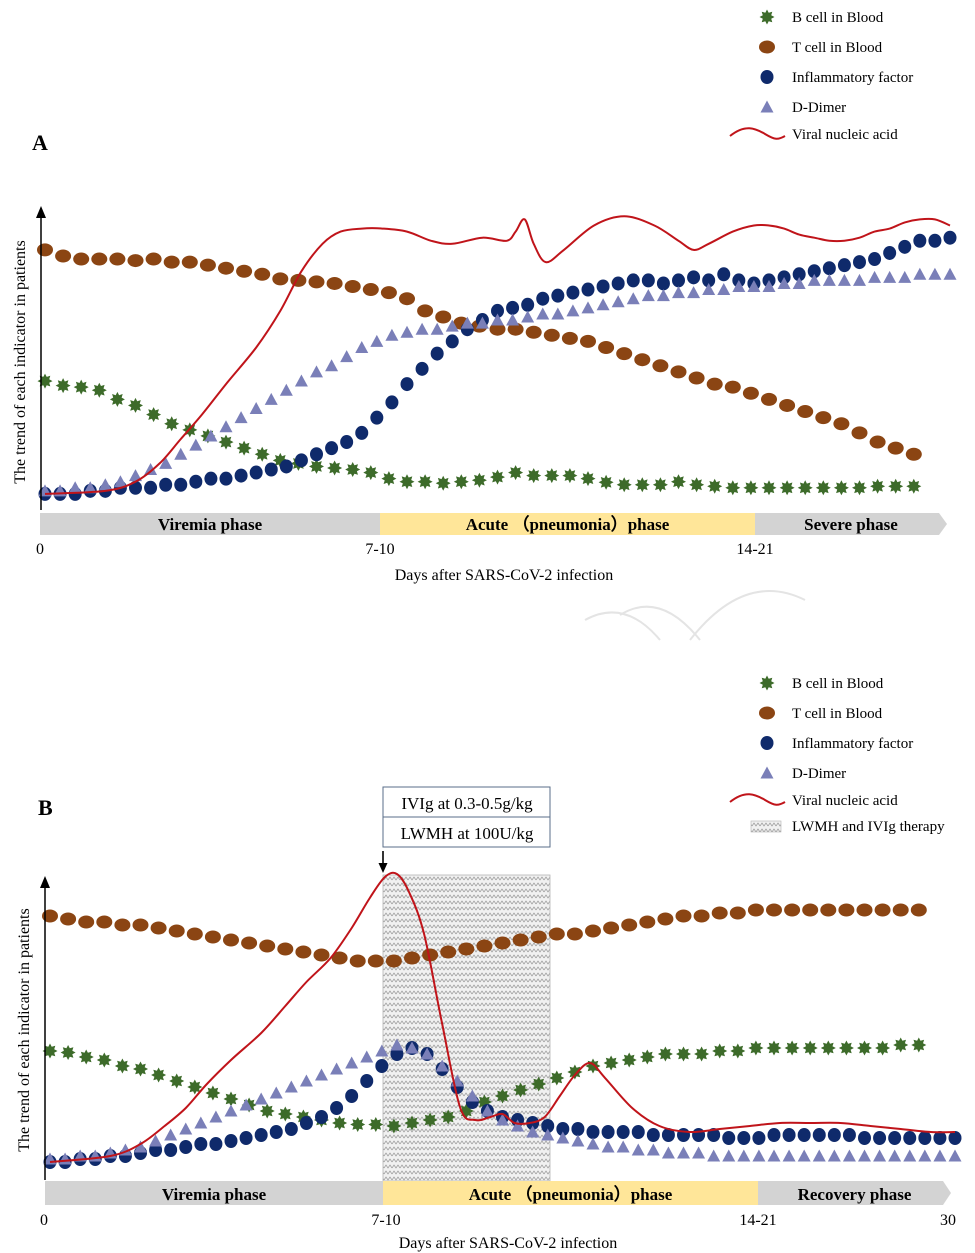  Describe the element at coordinates (838, 684) in the screenshot. I see `legend-label: B cell in Blood` at that location.